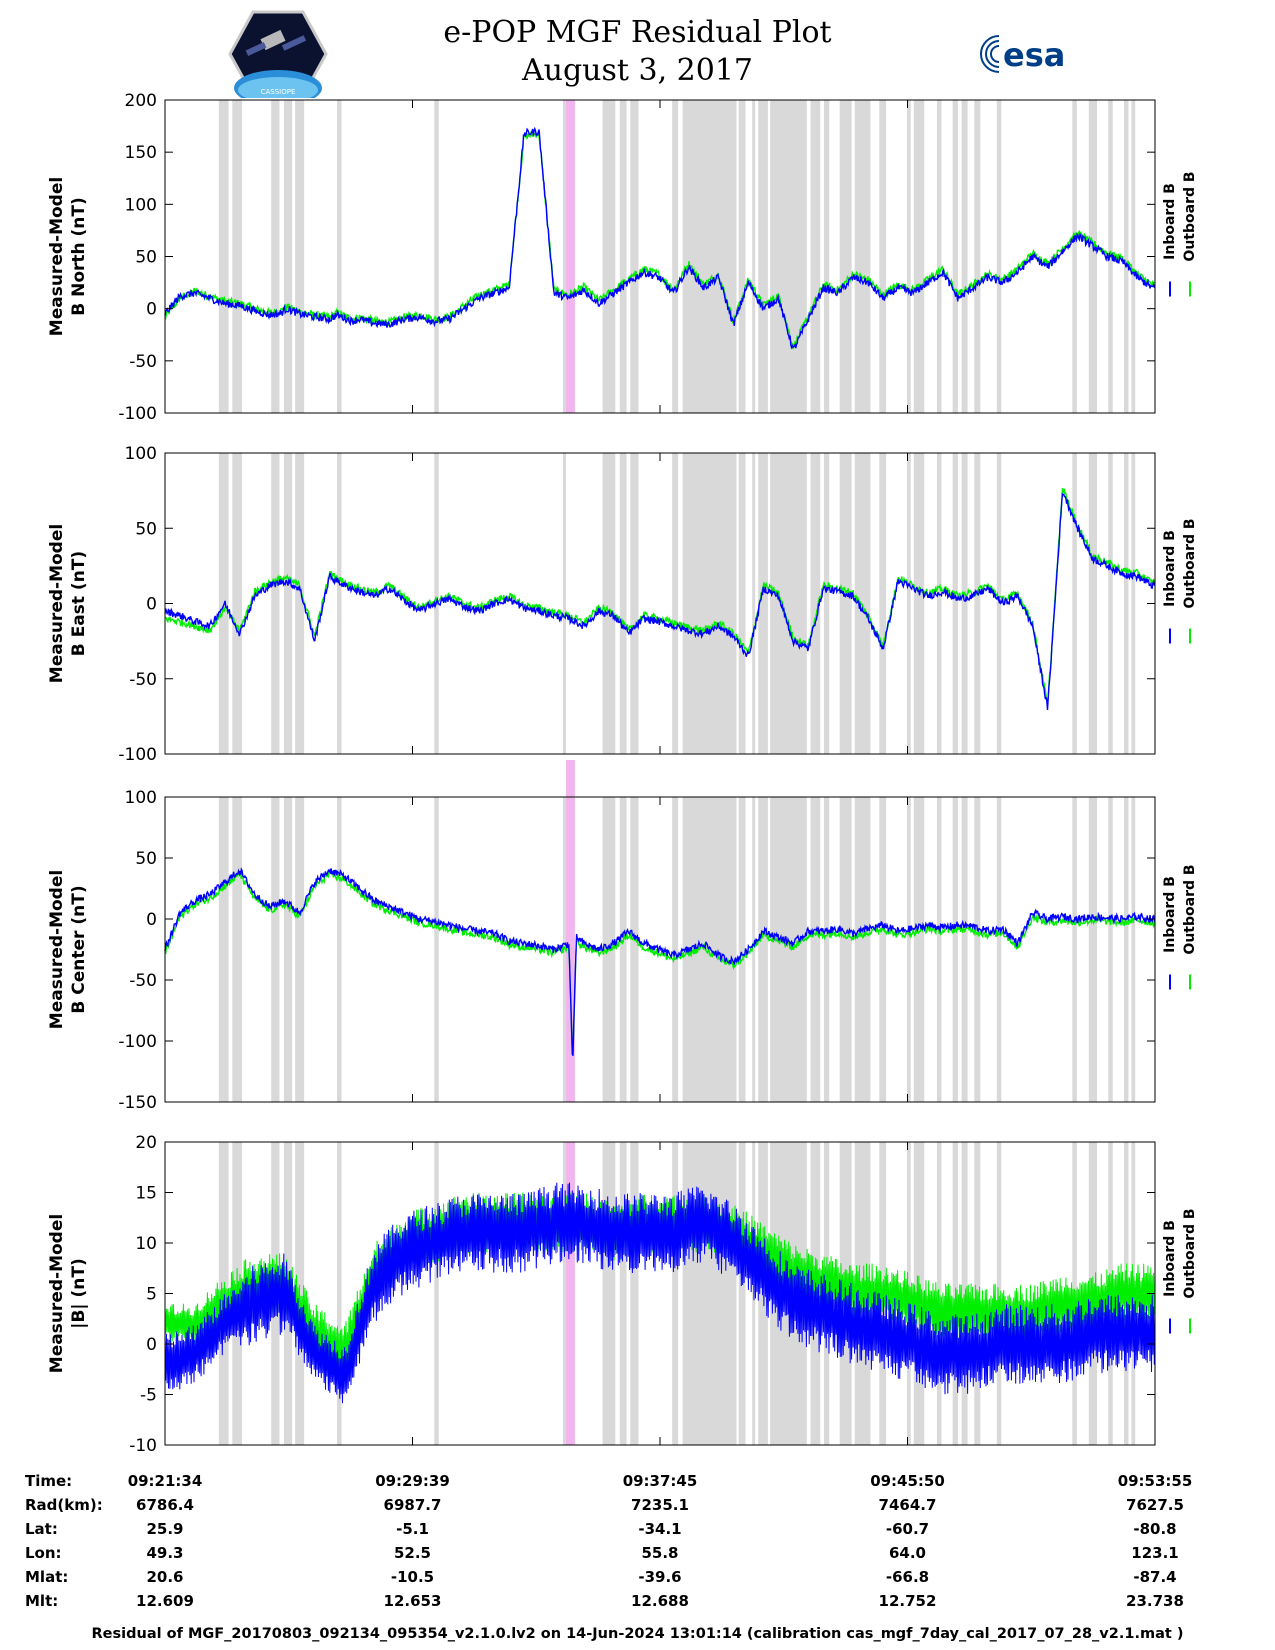 This screenshot has width=1275, height=1650. I want to click on ephemeris-row: Mlat: 20.6 -10.5 -39.6 -66.8 -87.4, so click(637, 1579).